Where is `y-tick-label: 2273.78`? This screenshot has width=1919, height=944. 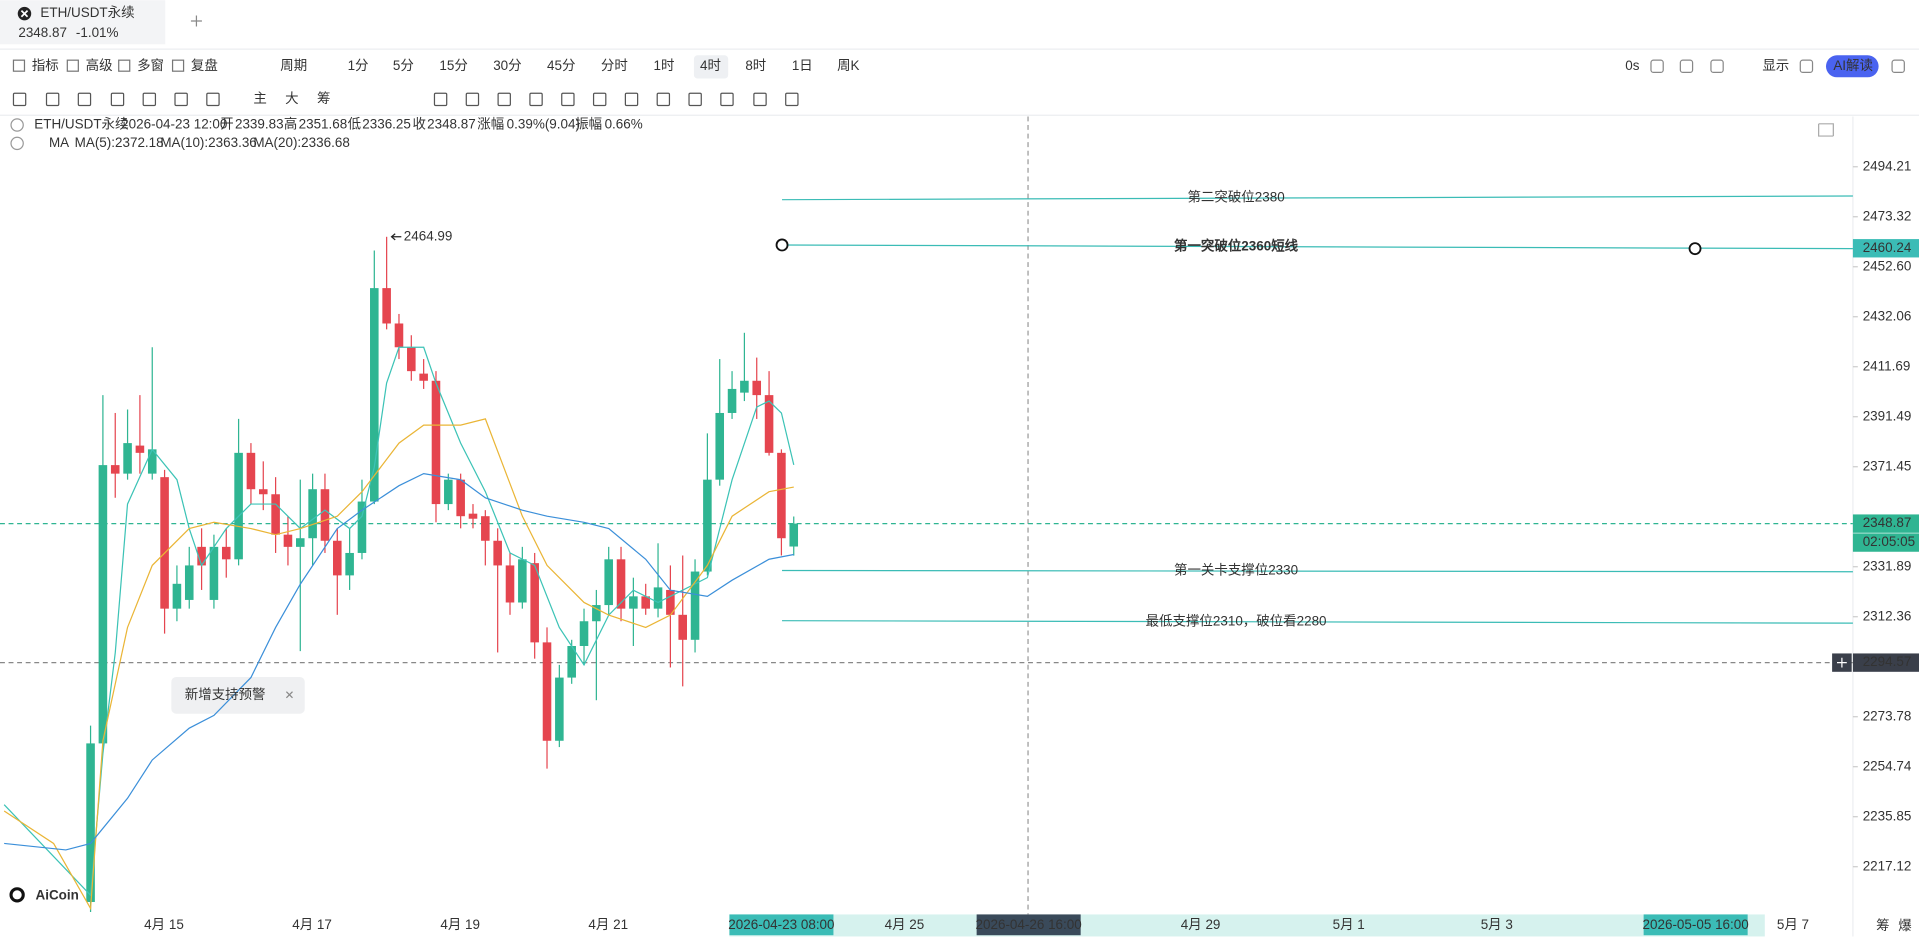
y-tick-label: 2273.78 is located at coordinates (1887, 715).